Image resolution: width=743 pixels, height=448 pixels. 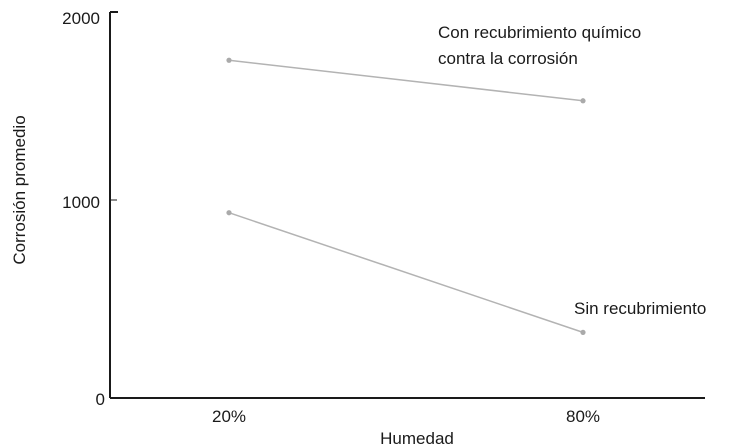 What do you see at coordinates (19, 189) in the screenshot?
I see `y-axis-title: Corrosión promedio` at bounding box center [19, 189].